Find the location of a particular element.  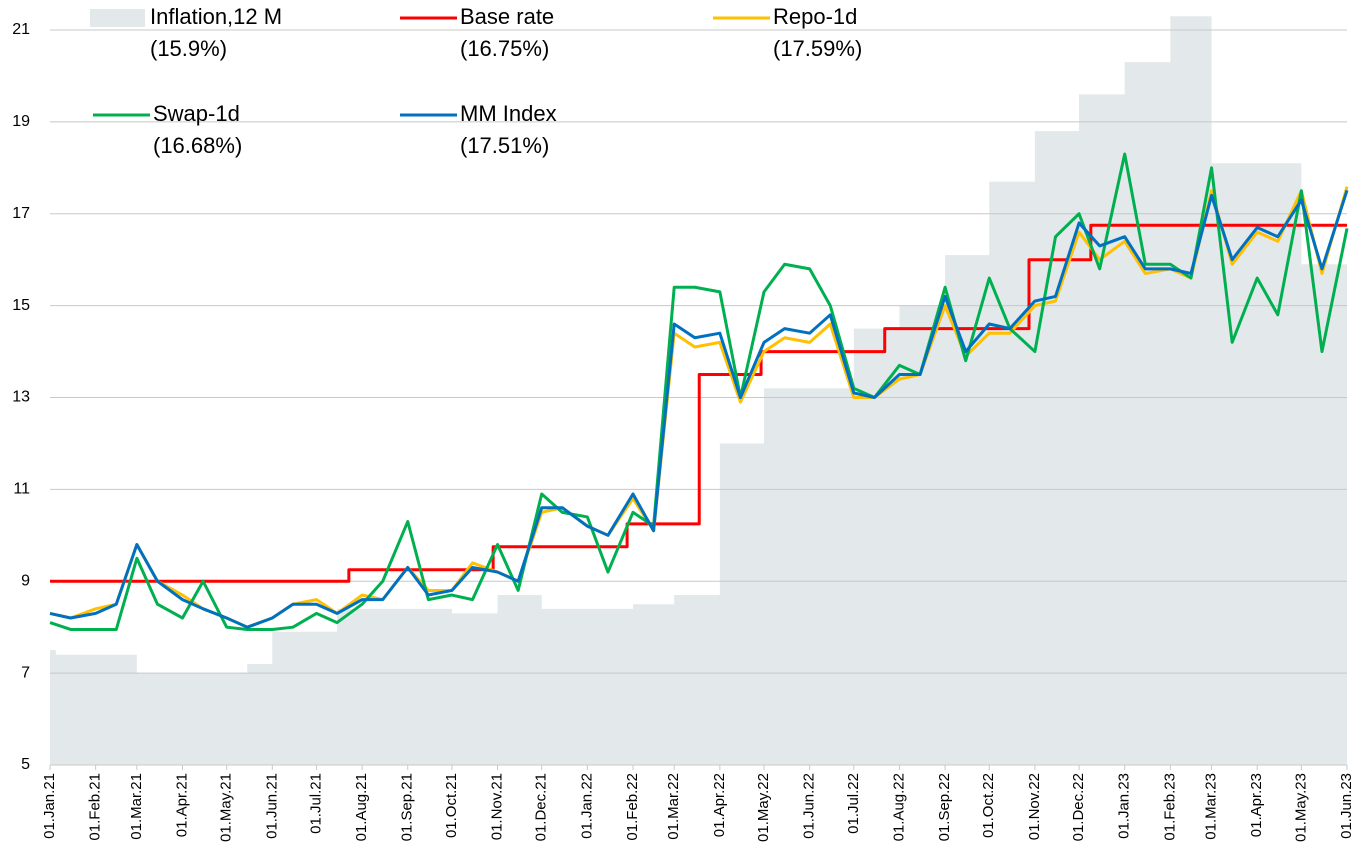

legend-name: Inflation,12 M is located at coordinates (216, 16).